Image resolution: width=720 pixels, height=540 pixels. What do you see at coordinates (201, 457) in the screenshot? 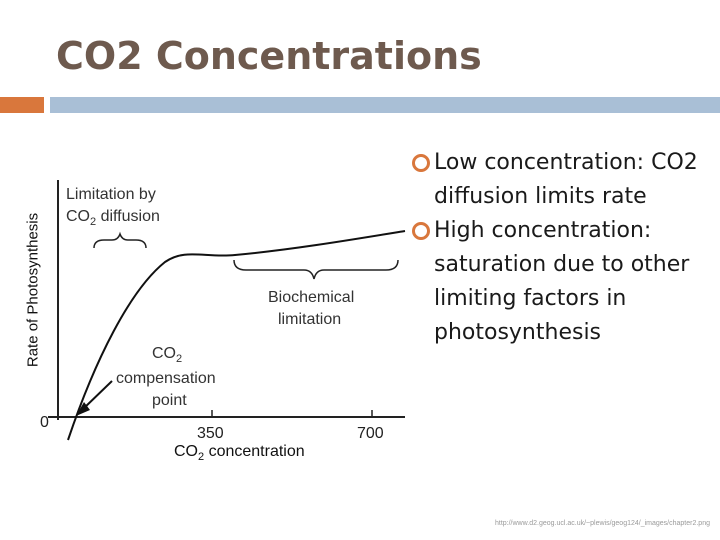
I see `x-axis-label-sub: 2` at bounding box center [201, 457].